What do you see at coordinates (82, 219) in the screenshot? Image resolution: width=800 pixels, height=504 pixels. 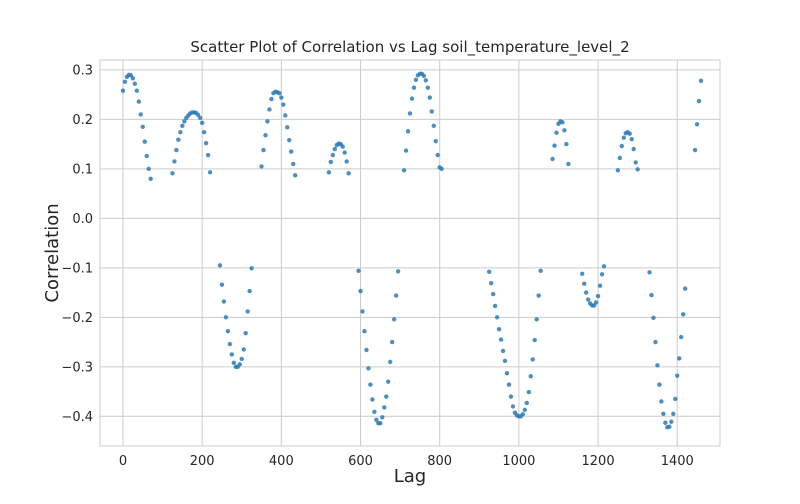 I see `y-tick-label: 0.0` at bounding box center [82, 219].